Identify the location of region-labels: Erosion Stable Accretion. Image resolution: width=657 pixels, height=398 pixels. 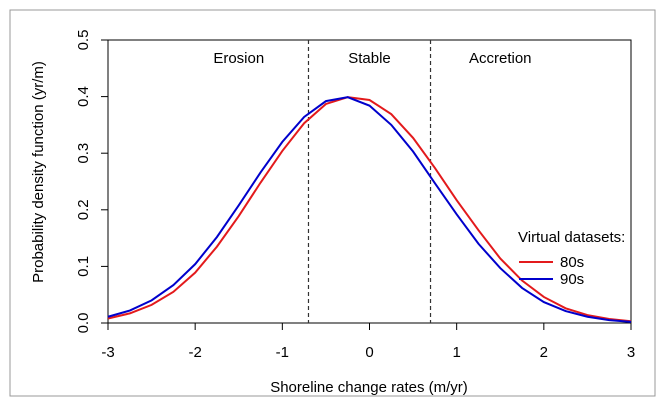
(372, 58).